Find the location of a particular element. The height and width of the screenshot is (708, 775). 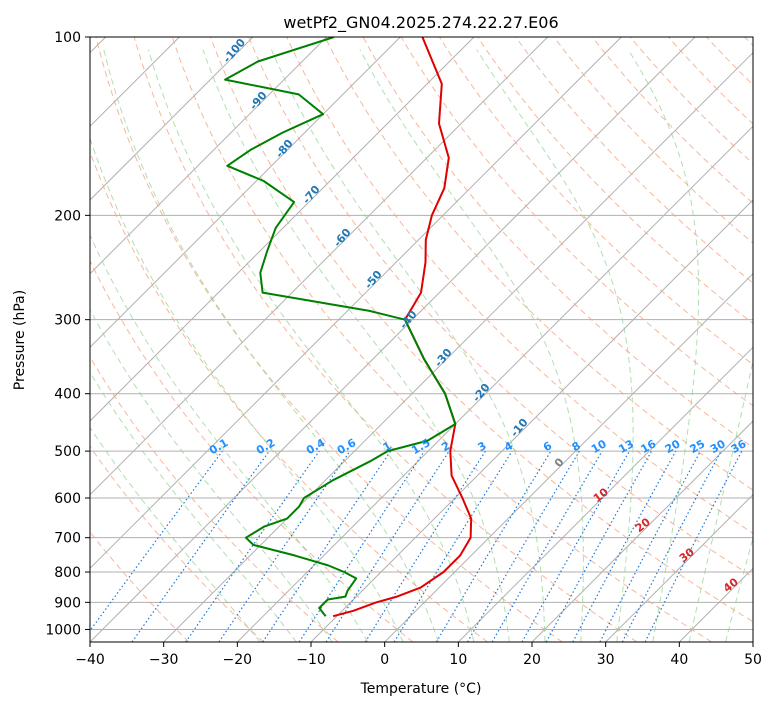

x-tick-label: −20 is located at coordinates (238, 660).